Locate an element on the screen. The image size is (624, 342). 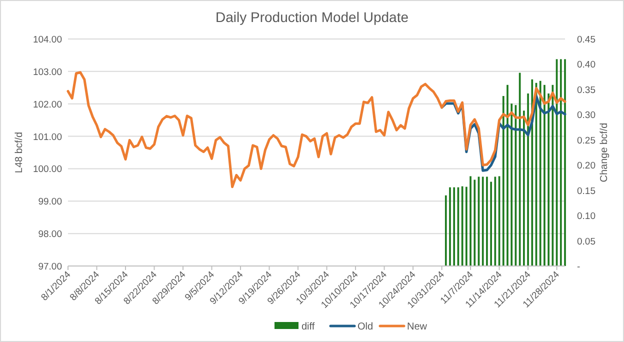
y-tick-label: 100.00 is located at coordinates (47, 170).